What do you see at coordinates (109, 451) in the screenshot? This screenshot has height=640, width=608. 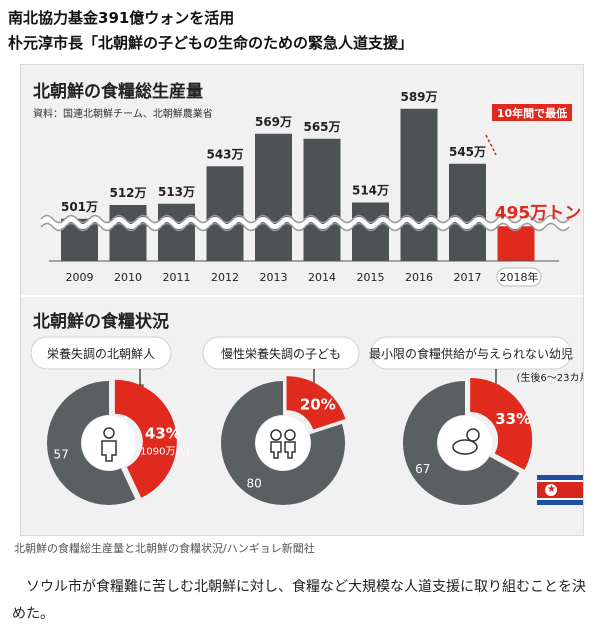 I see `adult-icon-body` at bounding box center [109, 451].